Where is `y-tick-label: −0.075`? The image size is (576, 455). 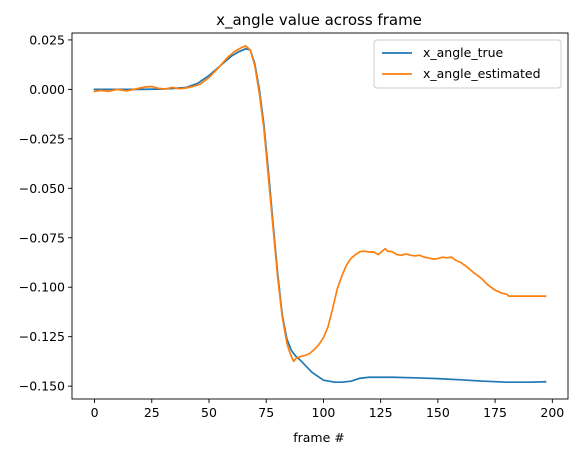 y-tick-label: −0.075 is located at coordinates (42, 237).